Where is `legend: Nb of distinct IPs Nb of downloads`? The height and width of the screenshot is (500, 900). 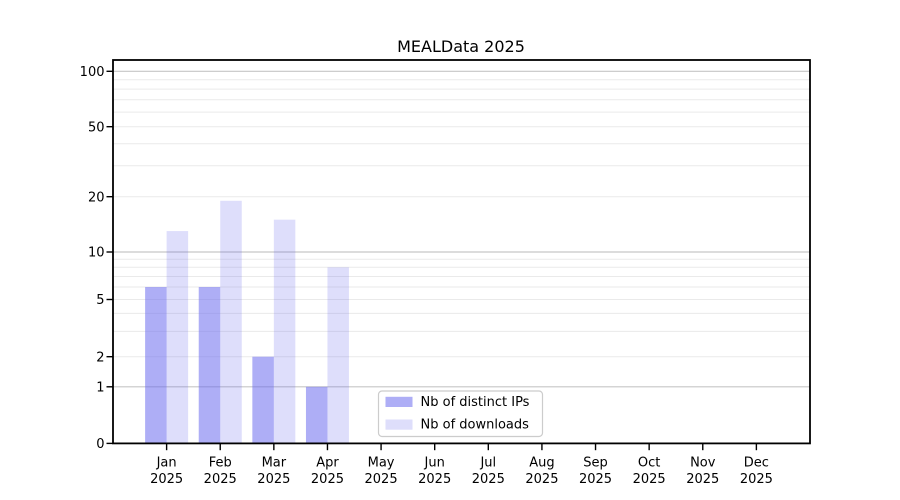
legend: Nb of distinct IPs Nb of downloads is located at coordinates (460, 414).